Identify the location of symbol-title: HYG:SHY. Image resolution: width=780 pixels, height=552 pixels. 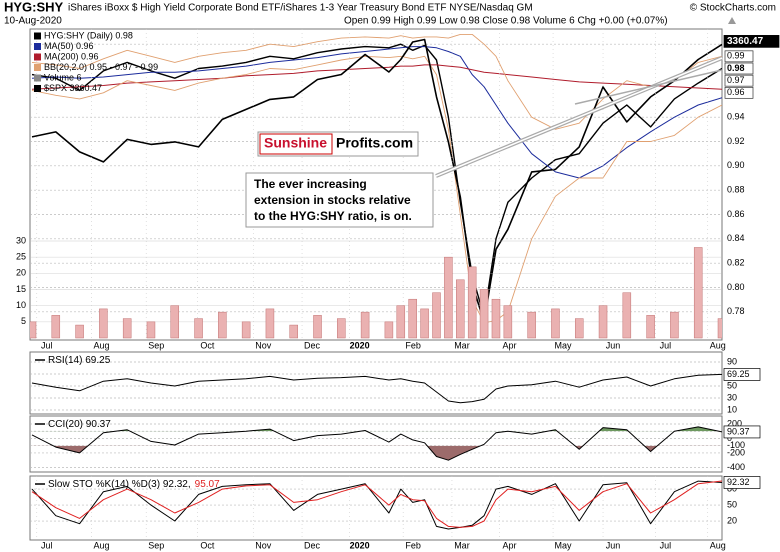
(34, 7).